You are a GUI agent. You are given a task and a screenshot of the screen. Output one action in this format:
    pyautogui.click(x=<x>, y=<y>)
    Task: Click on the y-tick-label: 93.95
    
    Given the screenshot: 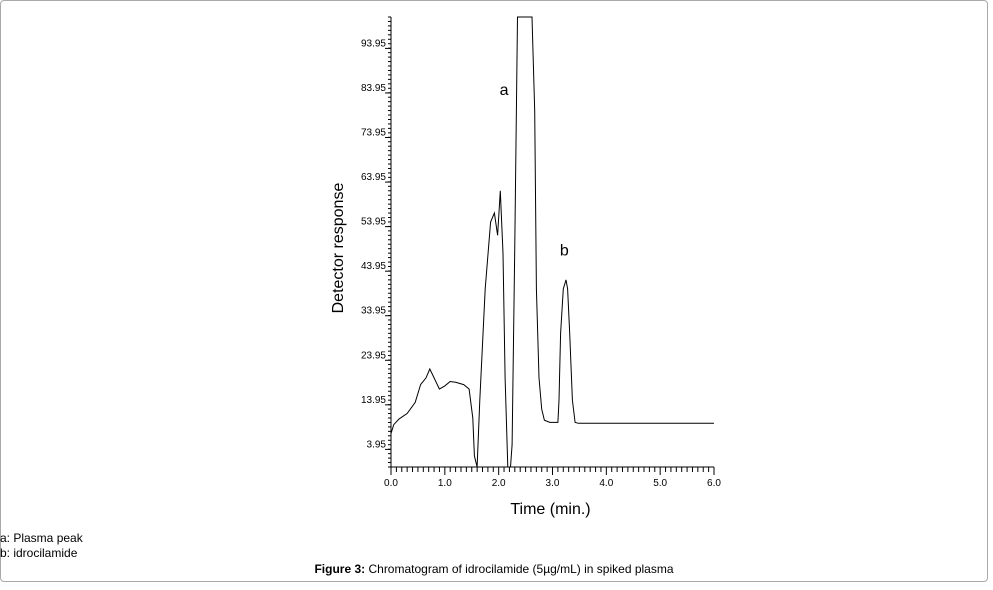 What is the action you would take?
    pyautogui.click(x=373, y=43)
    